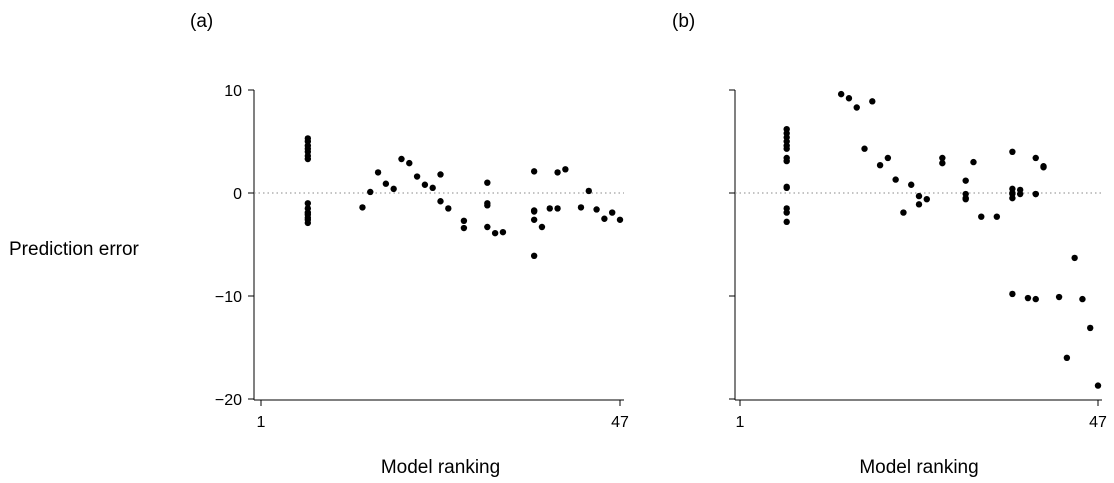 Image resolution: width=1114 pixels, height=483 pixels. What do you see at coordinates (228, 400) in the screenshot?
I see `y-tick-label: −20` at bounding box center [228, 400].